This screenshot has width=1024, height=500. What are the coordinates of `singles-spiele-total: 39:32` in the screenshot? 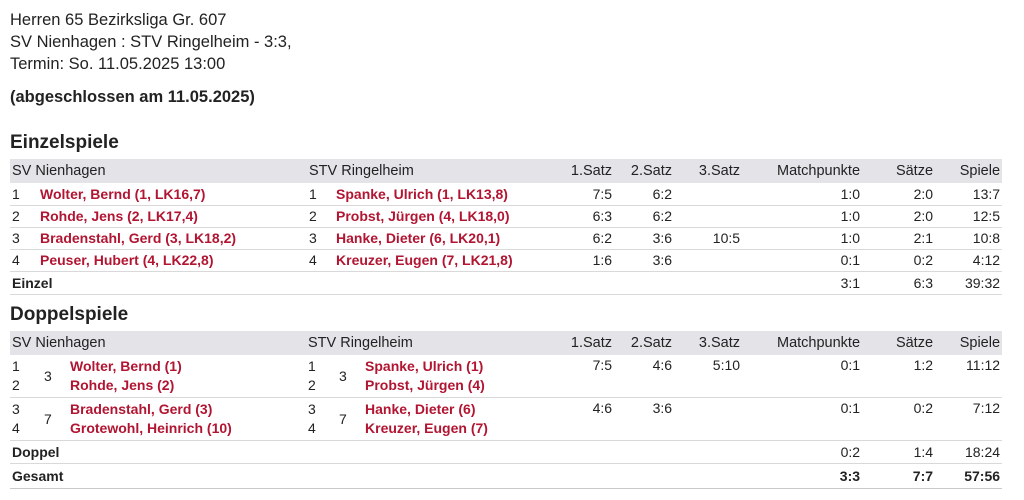 It's located at (969, 283).